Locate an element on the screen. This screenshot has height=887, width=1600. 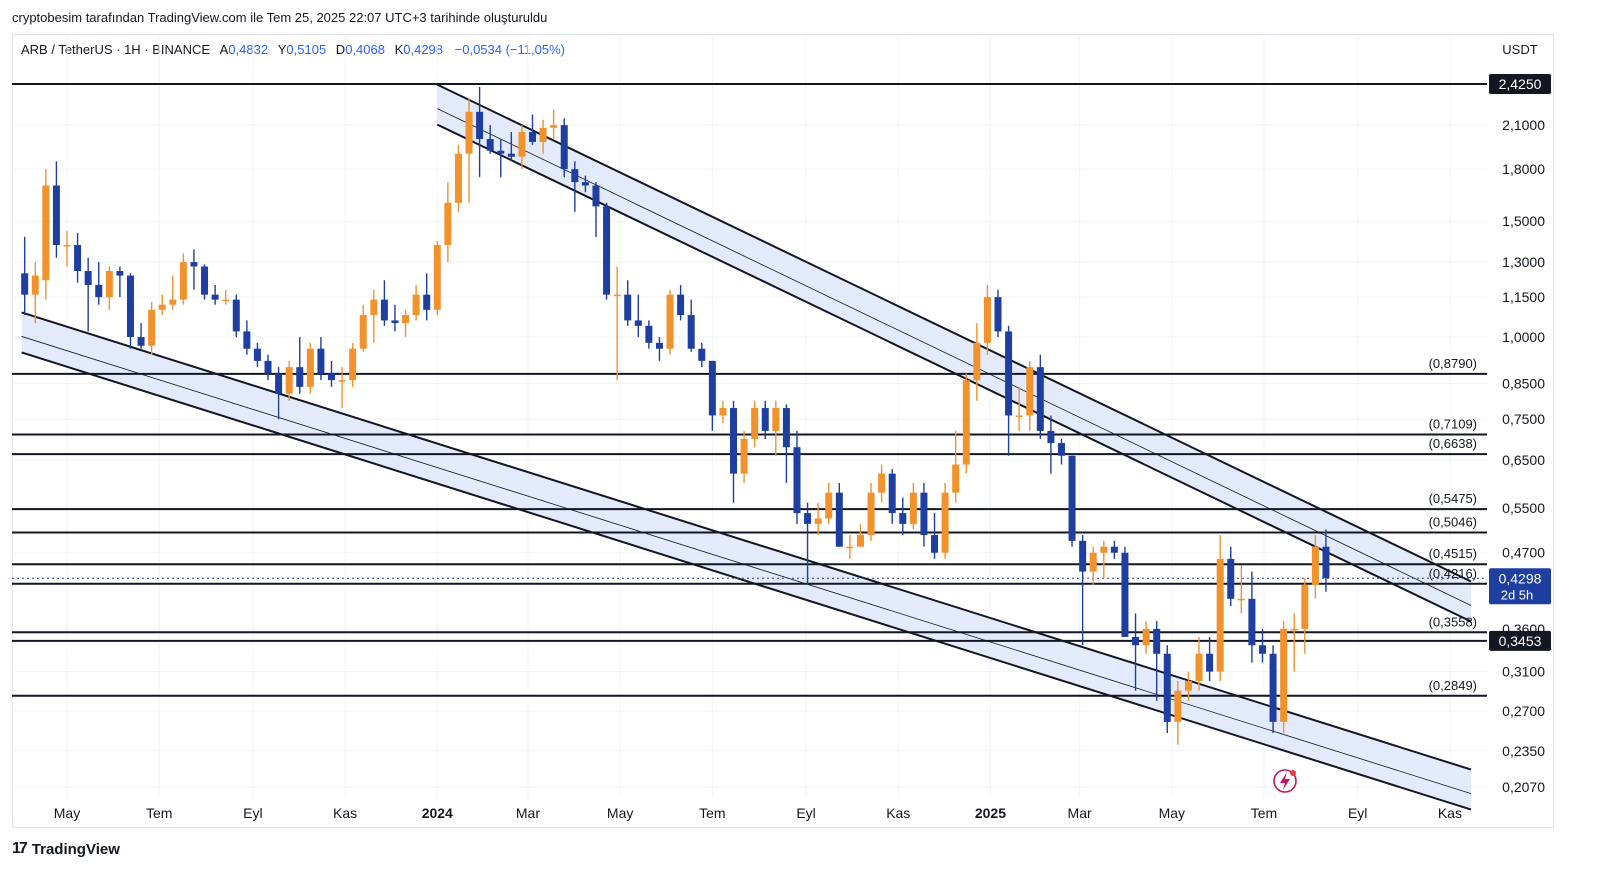
time-tick-label: Tem is located at coordinates (712, 813).